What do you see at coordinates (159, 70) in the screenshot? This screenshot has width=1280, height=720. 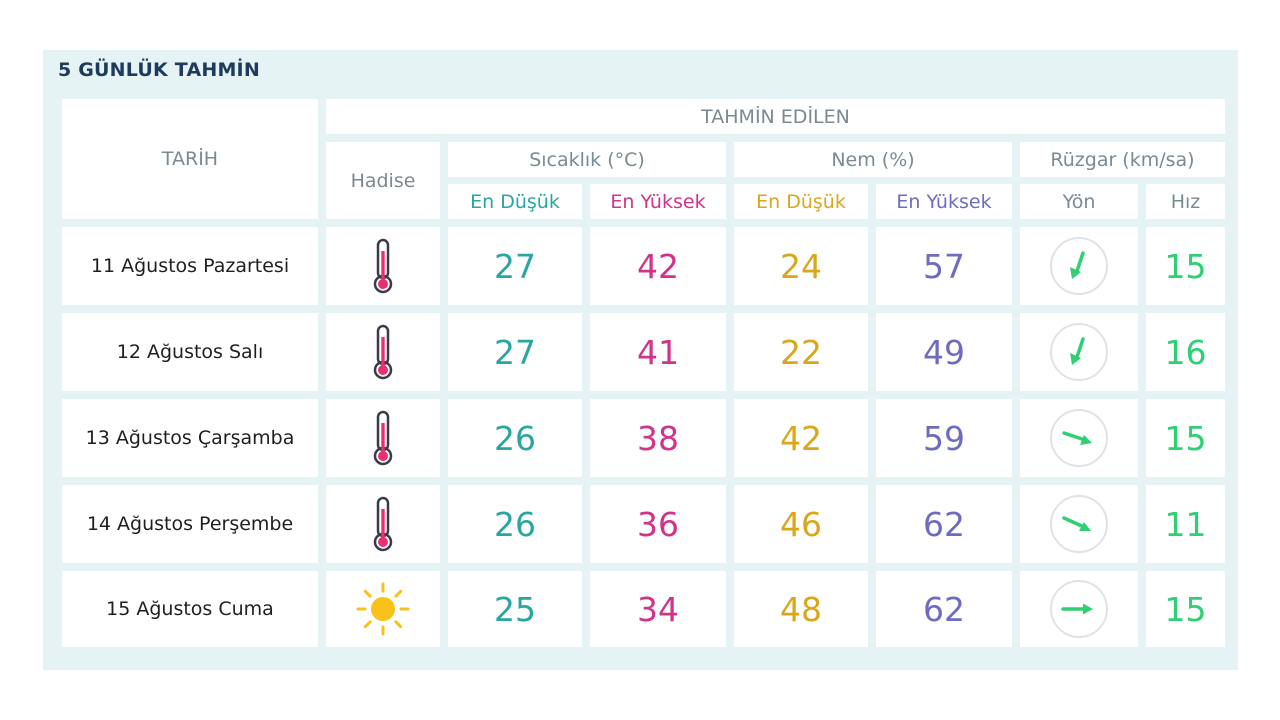 I see `panel-title: 5 GÜNLÜK TAHMİN` at bounding box center [159, 70].